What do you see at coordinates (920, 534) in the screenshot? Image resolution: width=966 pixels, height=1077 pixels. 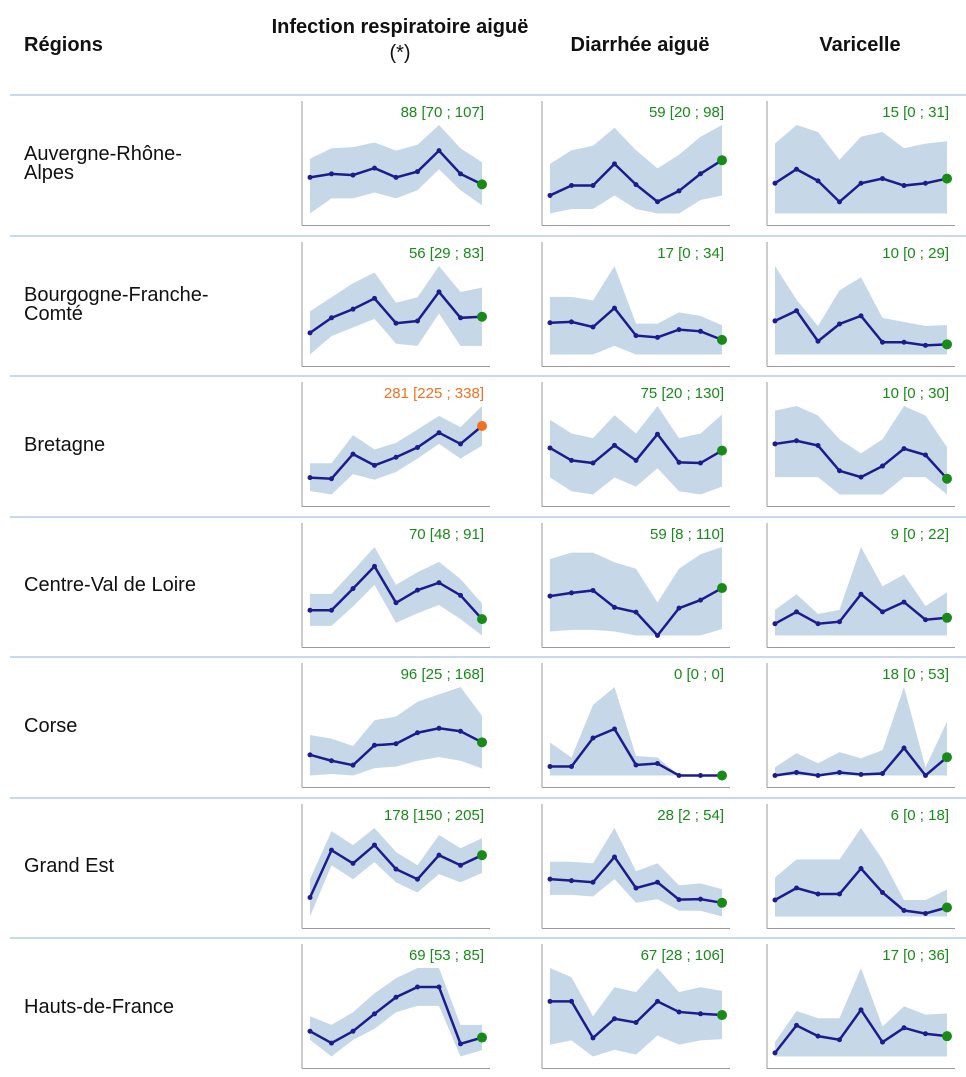 I see `estimate-label: 9 [0 ; 22]` at bounding box center [920, 534].